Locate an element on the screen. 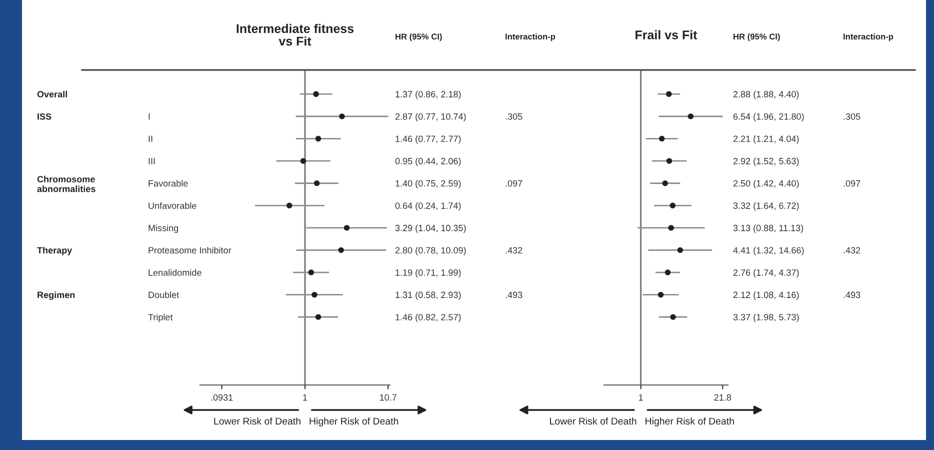 This screenshot has width=934, height=450. category-label: ISS is located at coordinates (45, 116).